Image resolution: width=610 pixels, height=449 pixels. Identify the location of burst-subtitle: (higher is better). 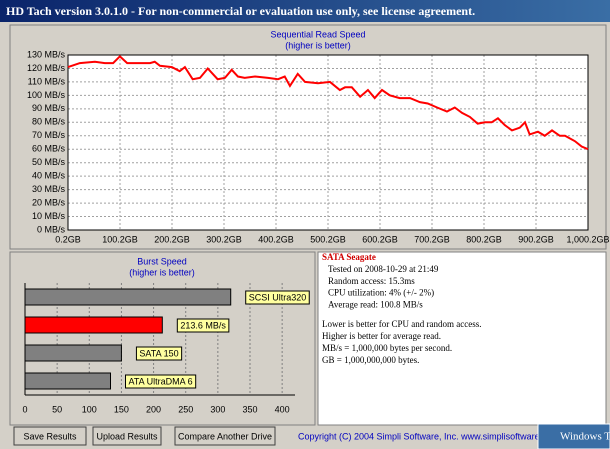
(162, 272).